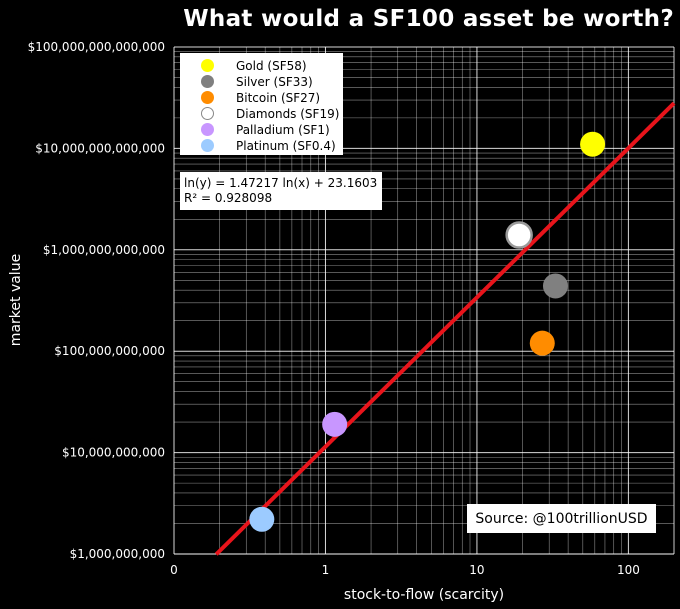 The image size is (680, 609). I want to click on legend-marker-gold, so click(207, 65).